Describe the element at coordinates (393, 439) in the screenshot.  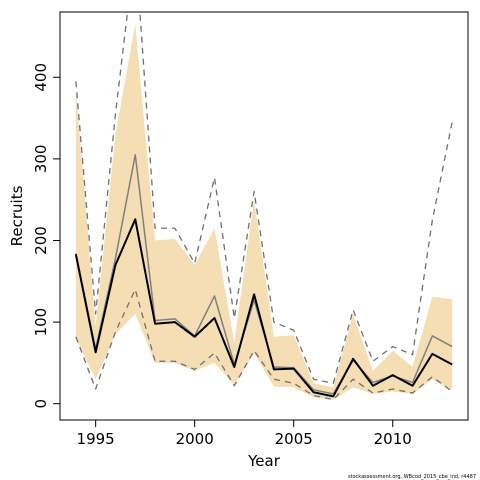
I see `x-tick-label: 2010` at that location.